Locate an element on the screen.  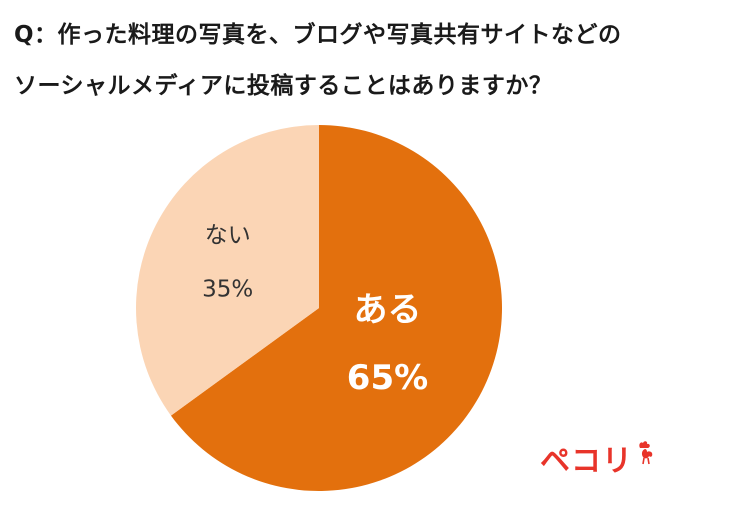
slice-label-2: ない is located at coordinates (228, 236).